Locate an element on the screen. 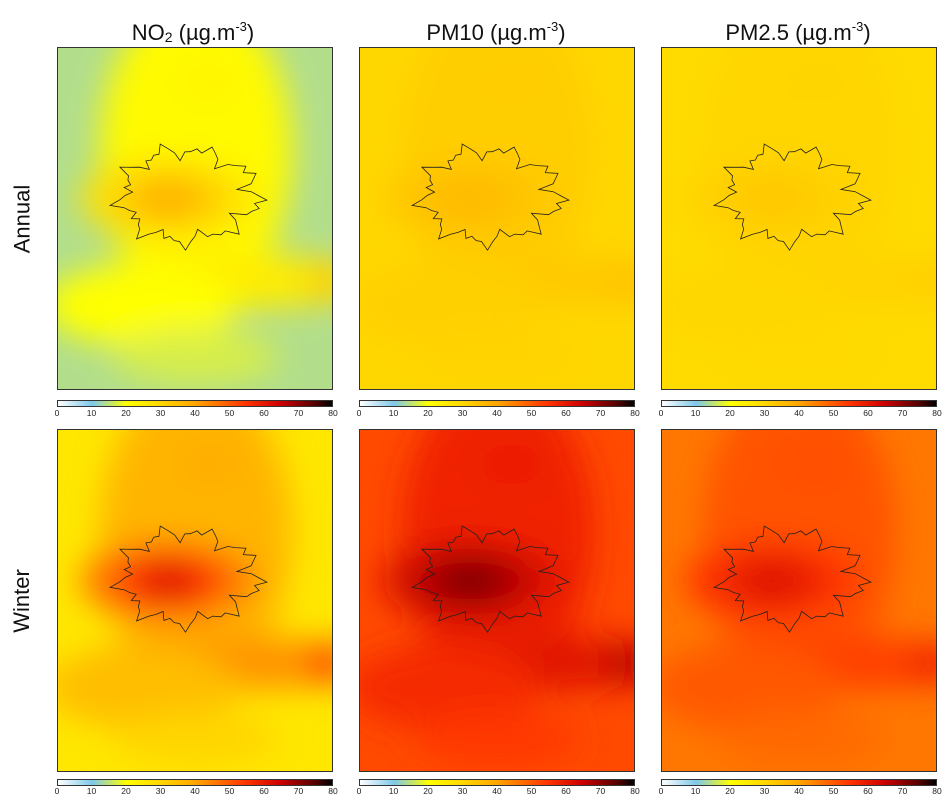 The height and width of the screenshot is (799, 944). map-winter-pm10 is located at coordinates (497, 600).